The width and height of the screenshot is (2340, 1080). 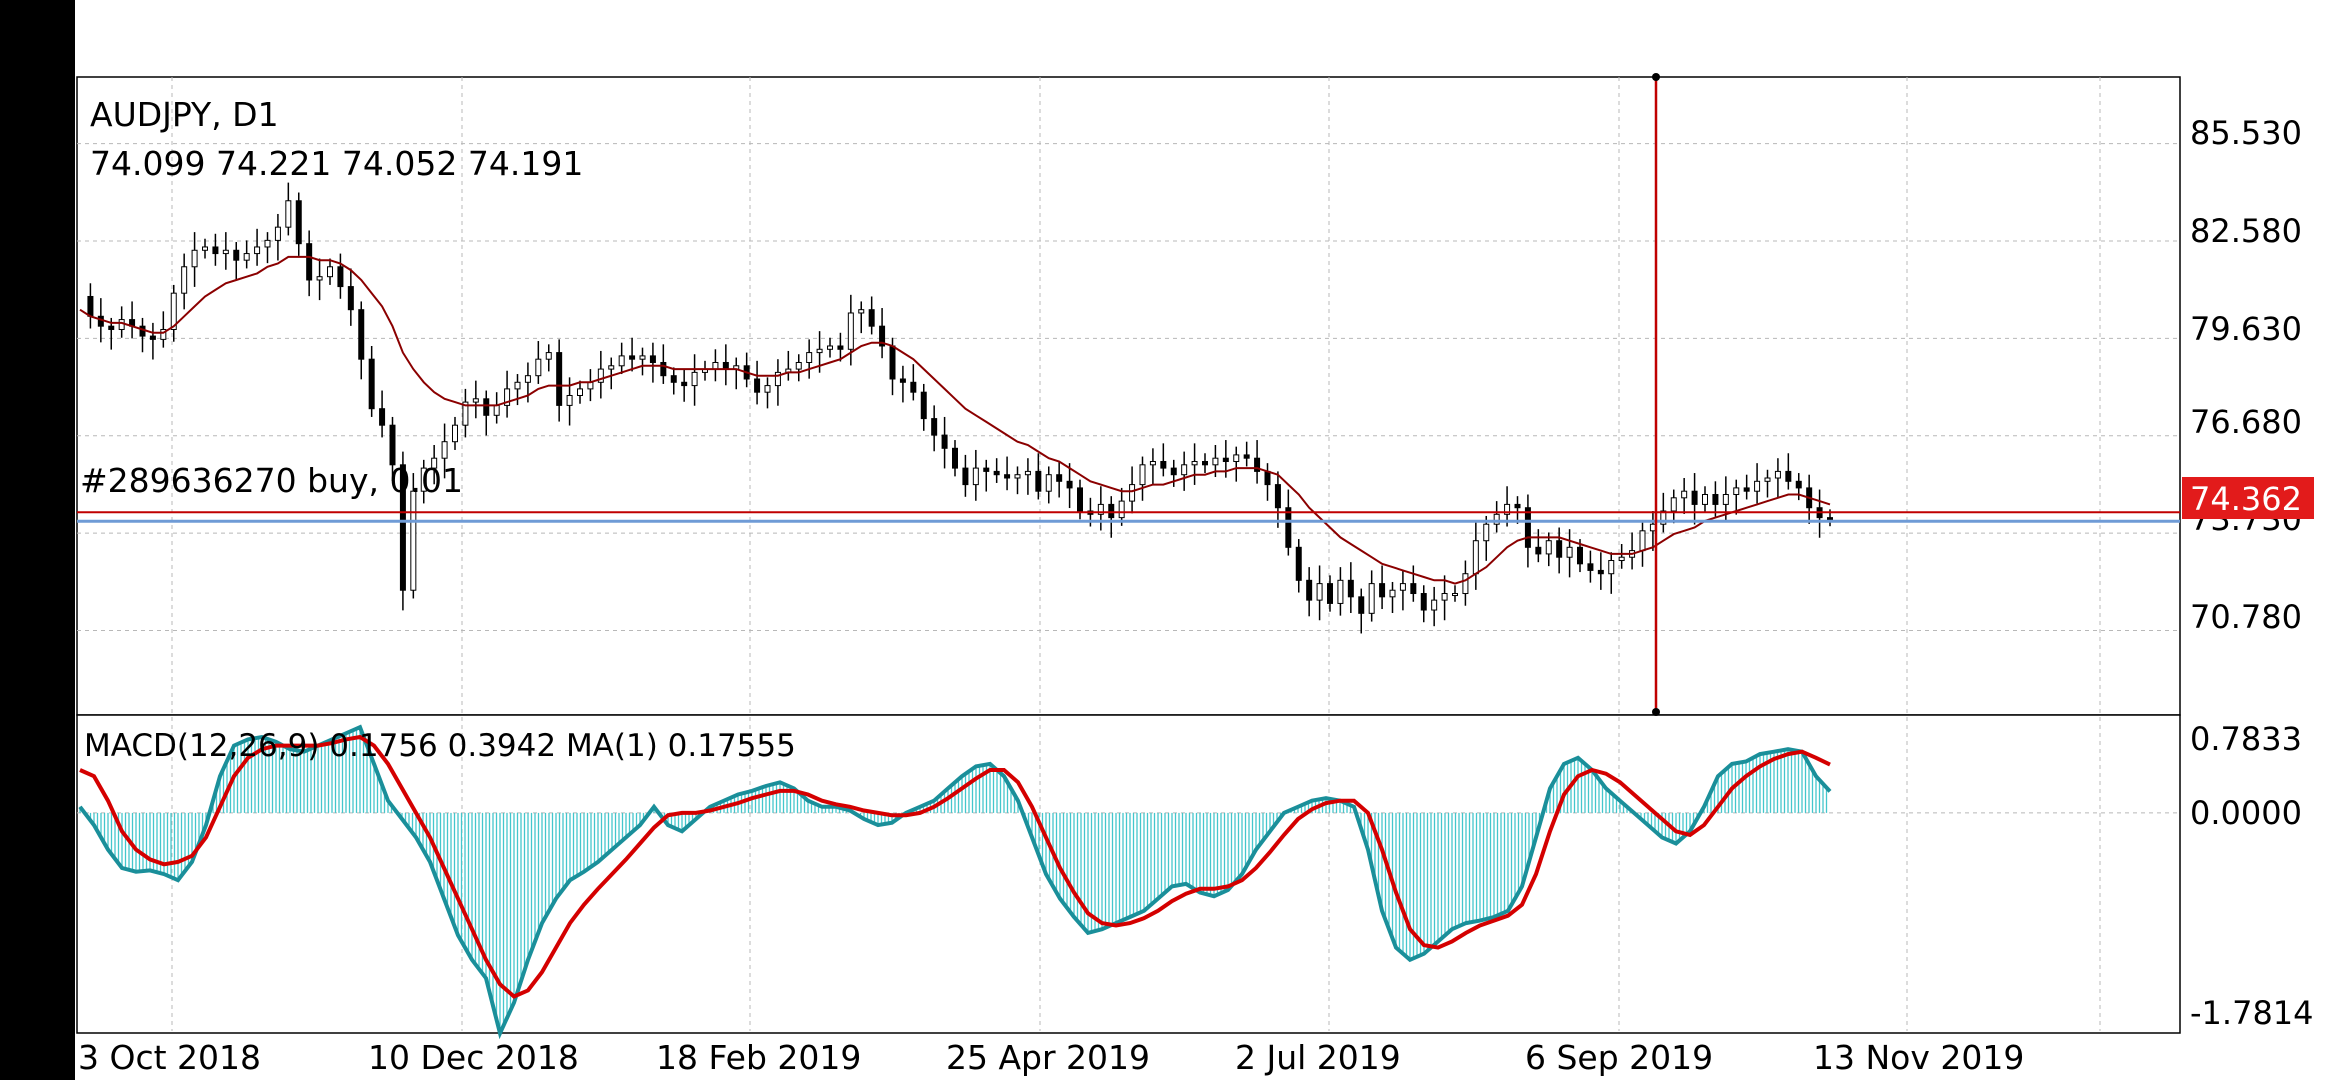 I want to click on current-price-value: 74.362, so click(x=2246, y=499).